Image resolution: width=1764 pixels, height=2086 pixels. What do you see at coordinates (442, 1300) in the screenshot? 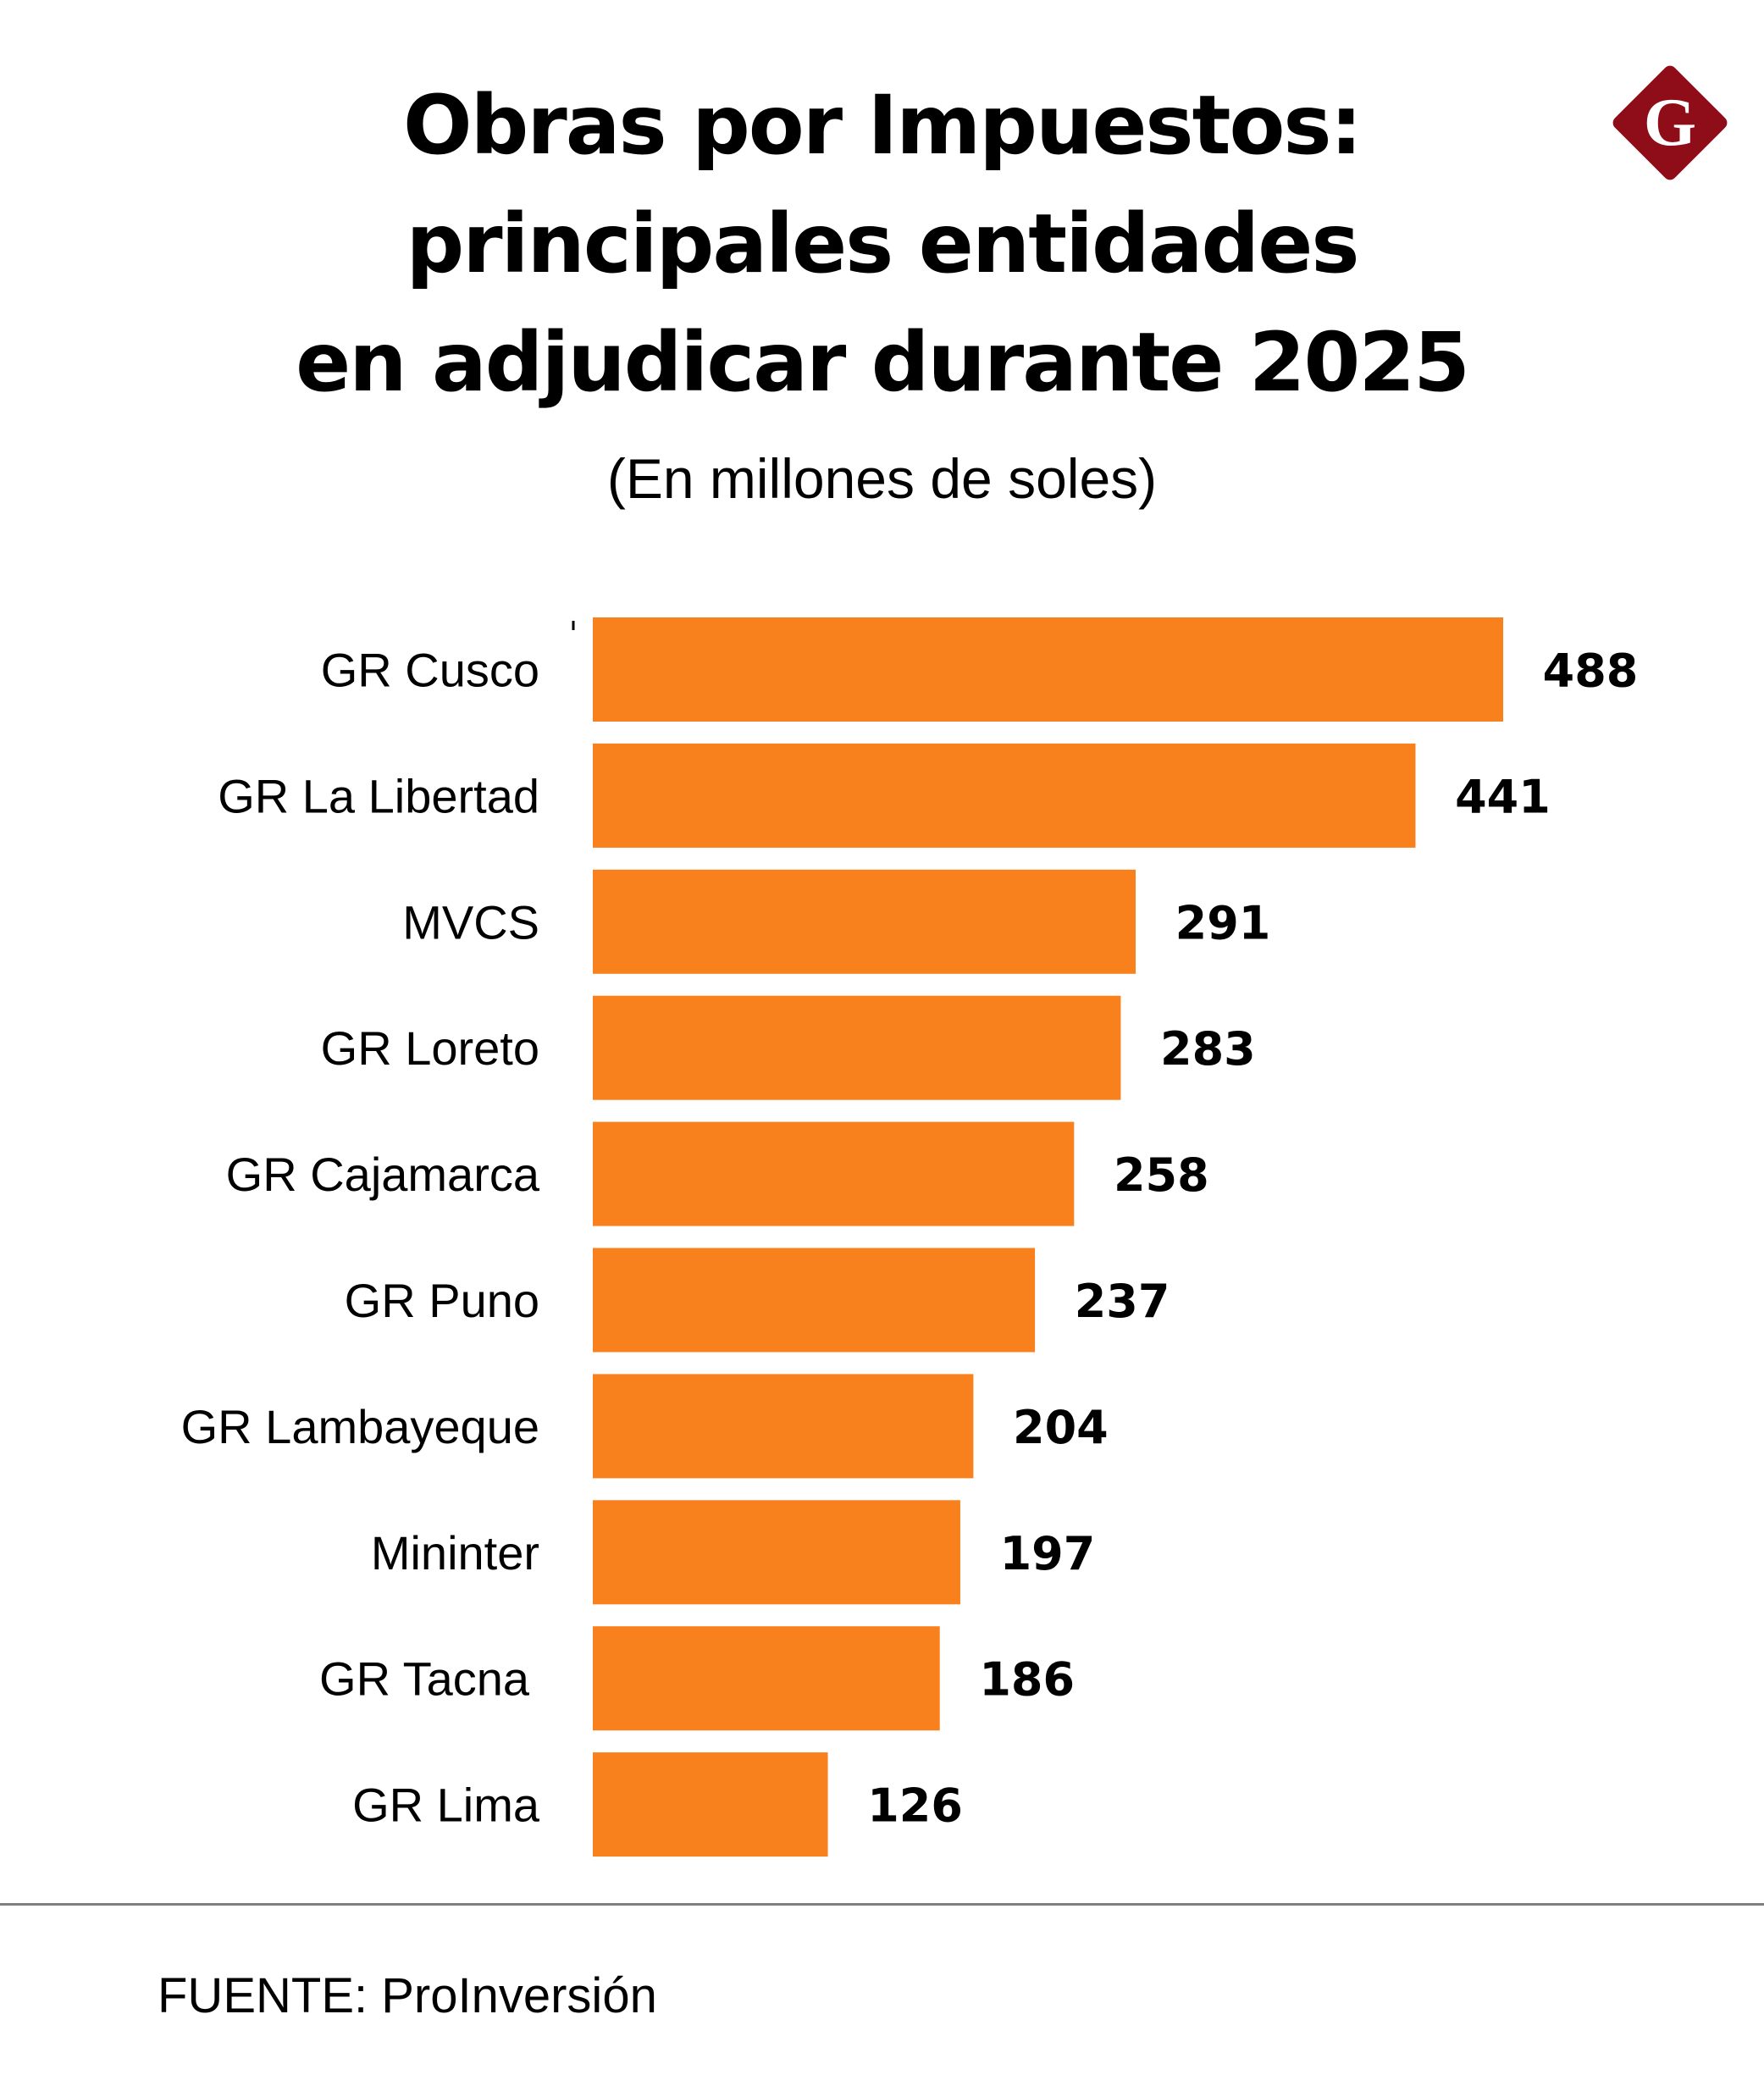
I see `category-label: GR Puno` at bounding box center [442, 1300].